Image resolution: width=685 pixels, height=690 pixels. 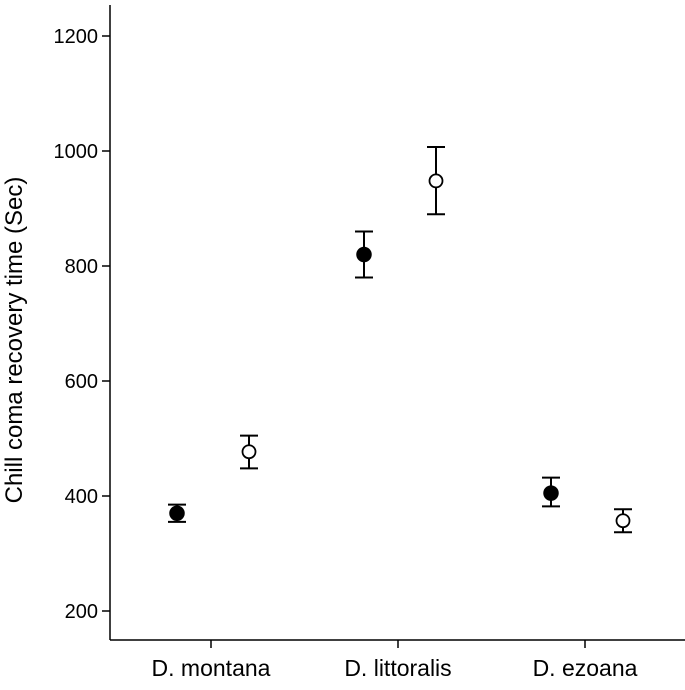 What do you see at coordinates (81, 382) in the screenshot?
I see `y-tick-label: 600` at bounding box center [81, 382].